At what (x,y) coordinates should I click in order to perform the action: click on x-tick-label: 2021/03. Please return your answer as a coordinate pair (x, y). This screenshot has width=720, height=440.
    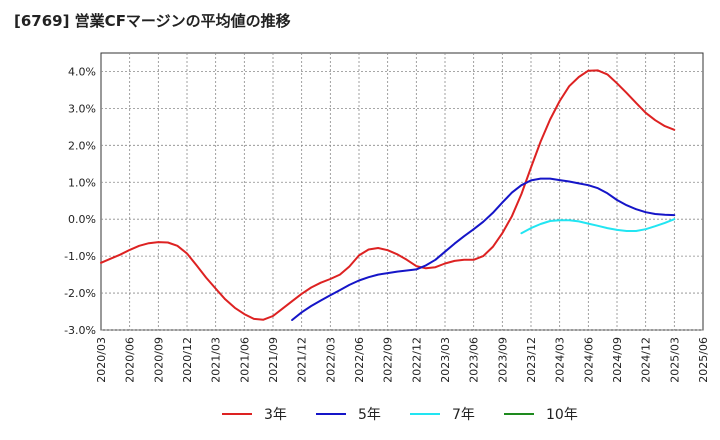
    Looking at the image, I should click on (216, 360).